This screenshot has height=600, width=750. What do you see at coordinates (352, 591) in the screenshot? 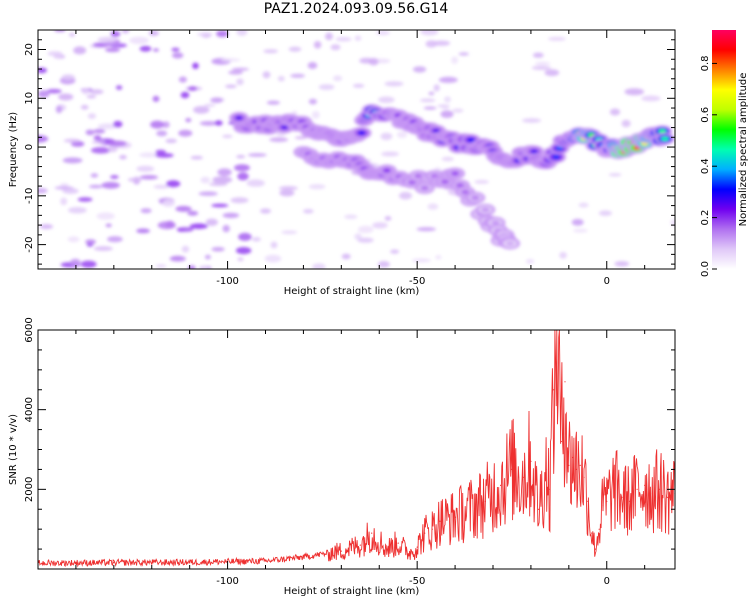
I see `snr-xlabel: Height of straight line (km)` at bounding box center [352, 591].